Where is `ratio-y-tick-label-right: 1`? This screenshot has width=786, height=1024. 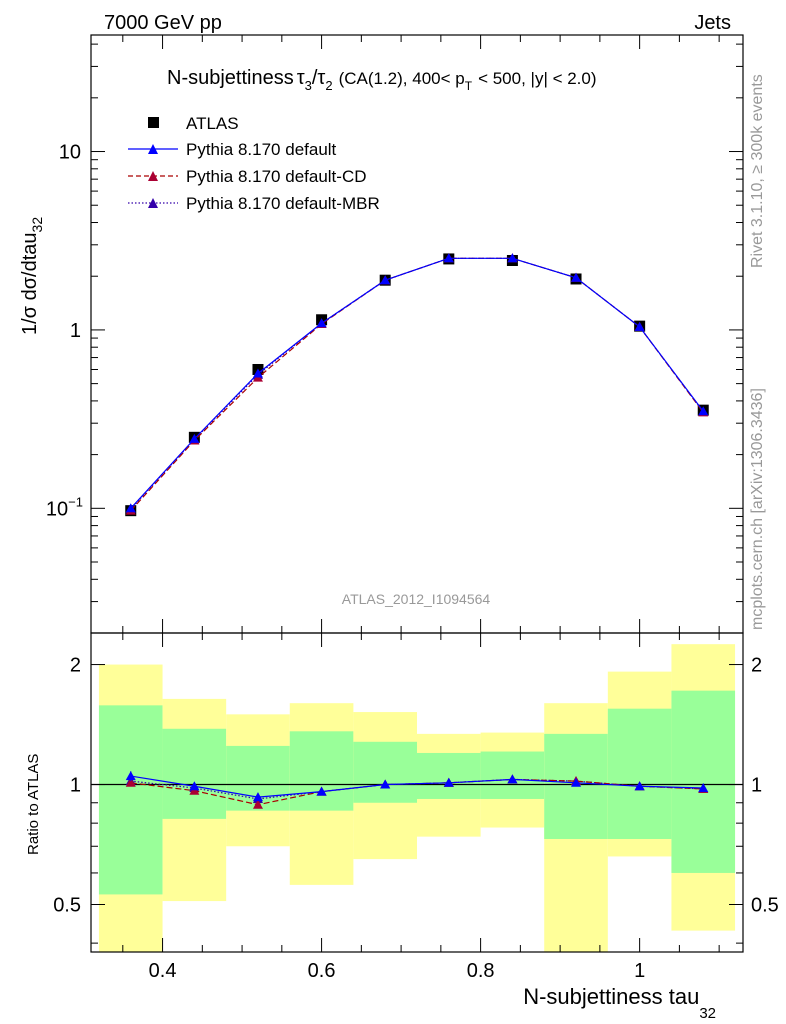 ratio-y-tick-label-right: 1 is located at coordinates (756, 786).